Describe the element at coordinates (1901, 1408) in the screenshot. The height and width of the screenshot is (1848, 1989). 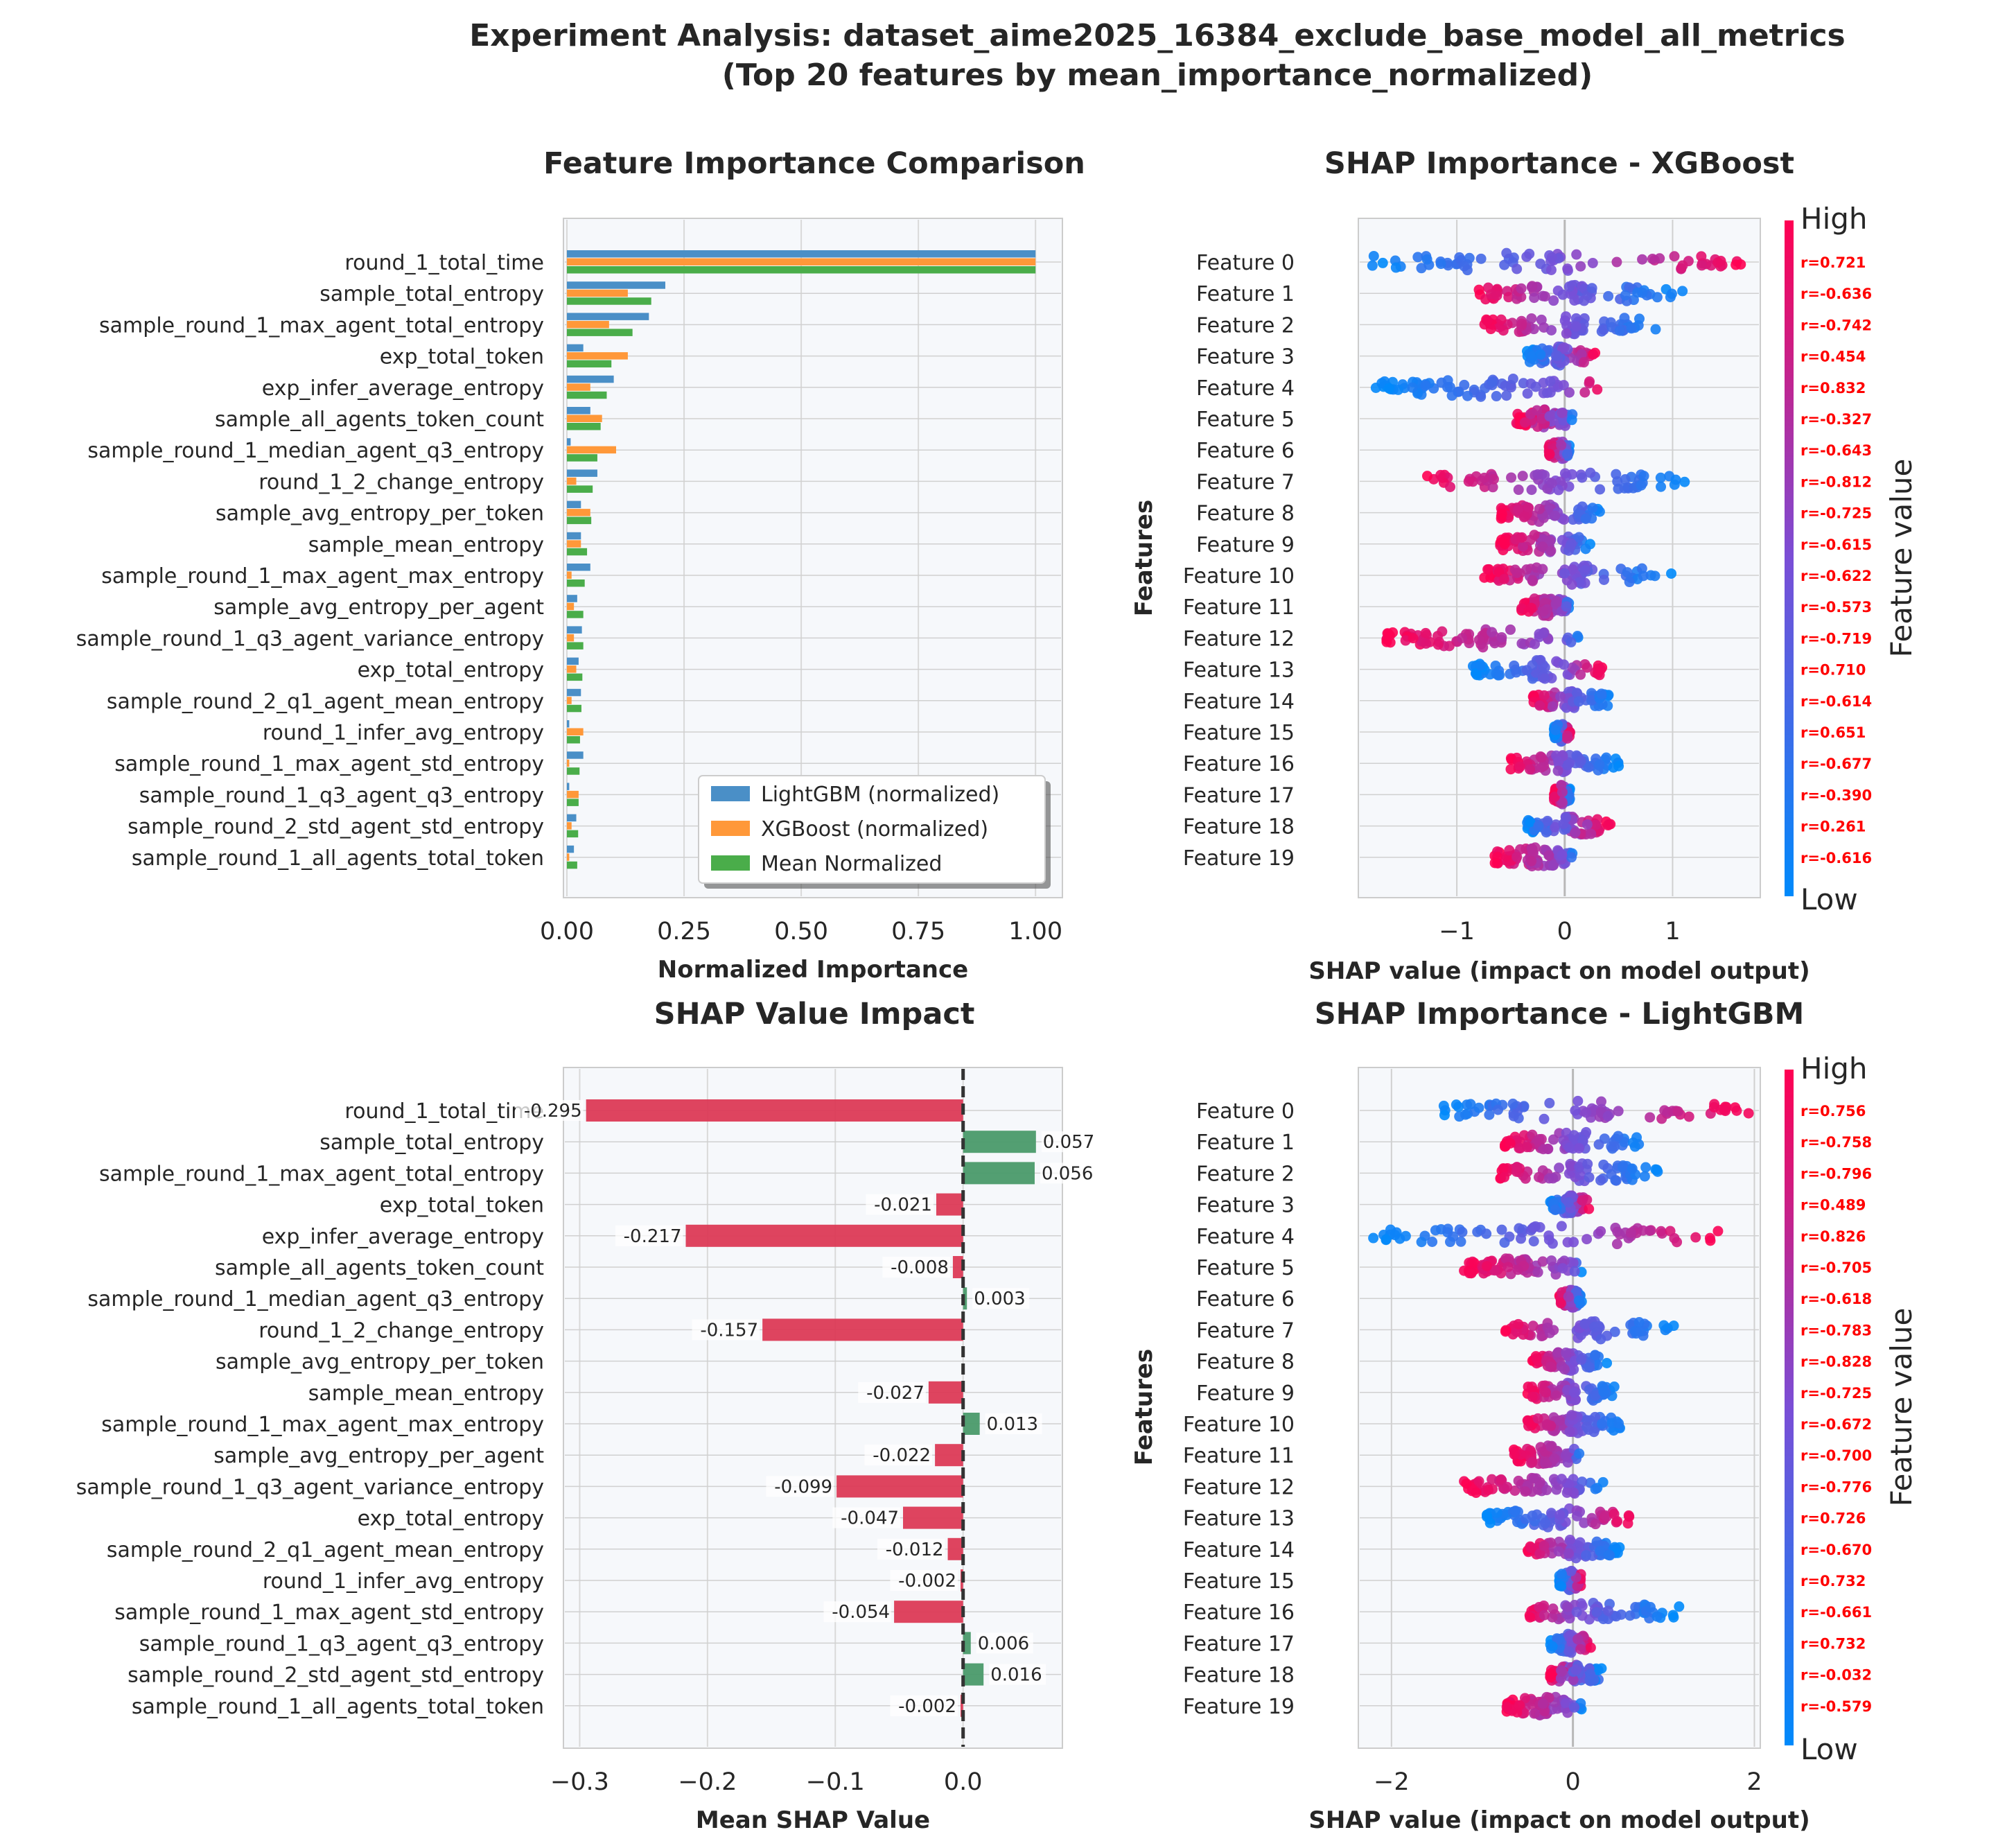
I see `panel4-colorbar-title: Feature value` at that location.